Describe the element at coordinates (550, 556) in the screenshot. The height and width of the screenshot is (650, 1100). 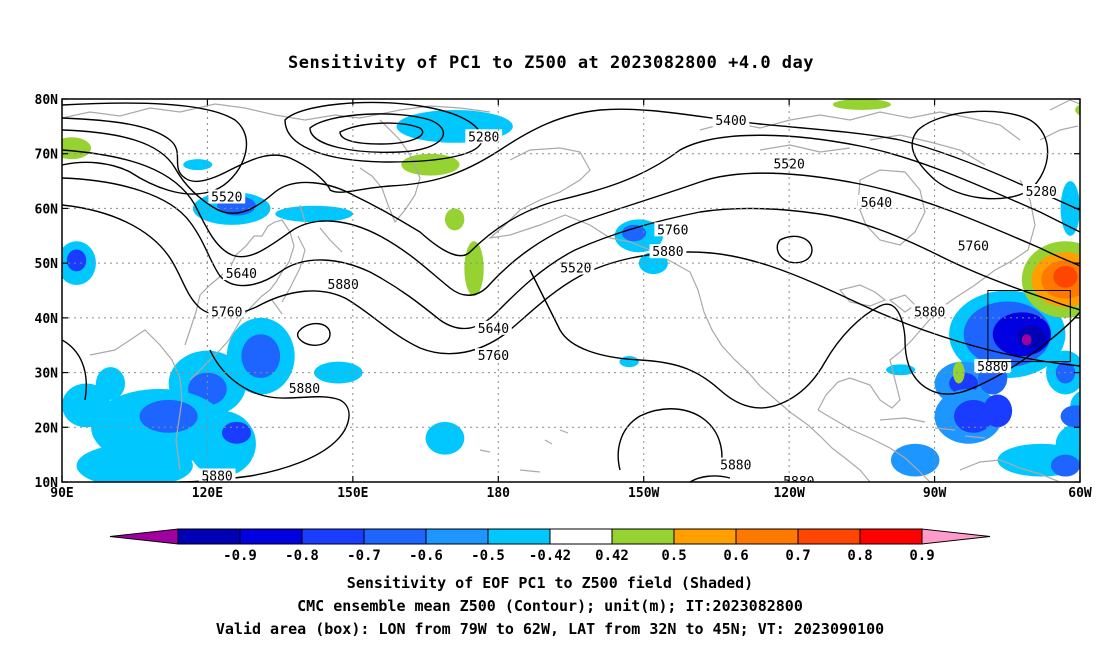
I see `colorbar-level-label: -0.42` at that location.